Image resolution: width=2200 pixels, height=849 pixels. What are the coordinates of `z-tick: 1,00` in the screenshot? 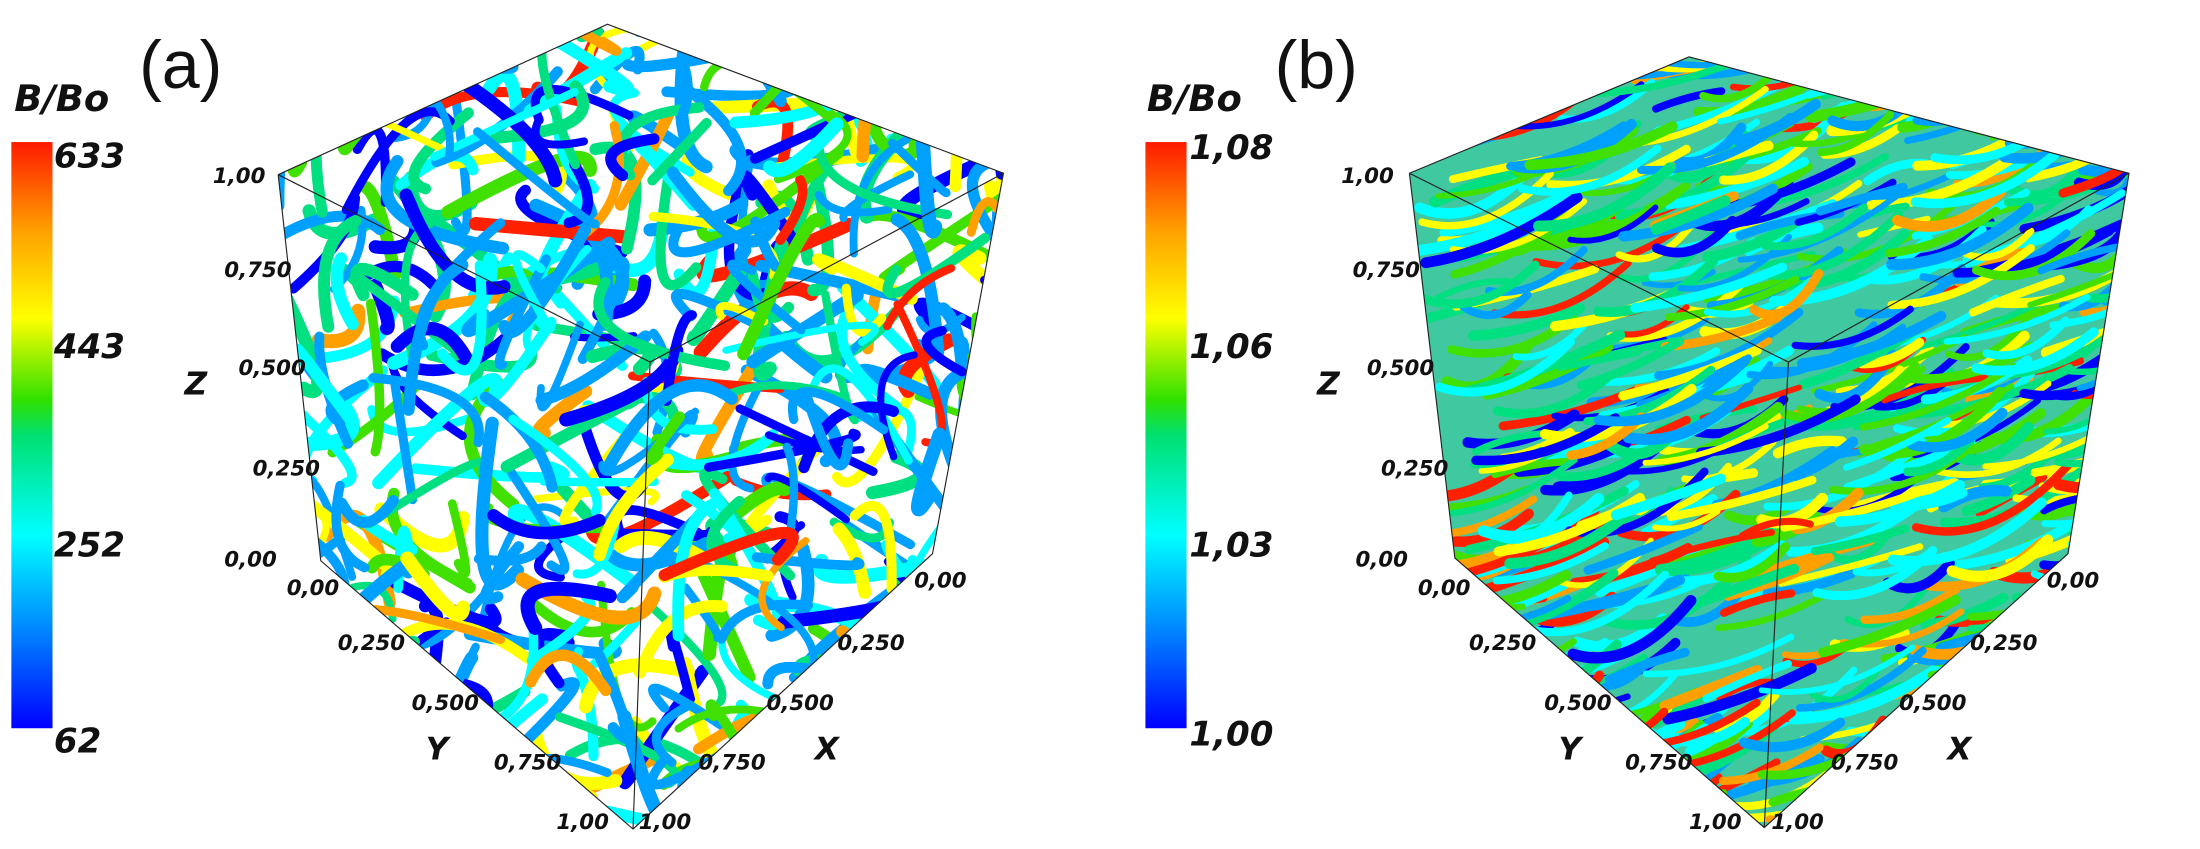 It's located at (239, 176).